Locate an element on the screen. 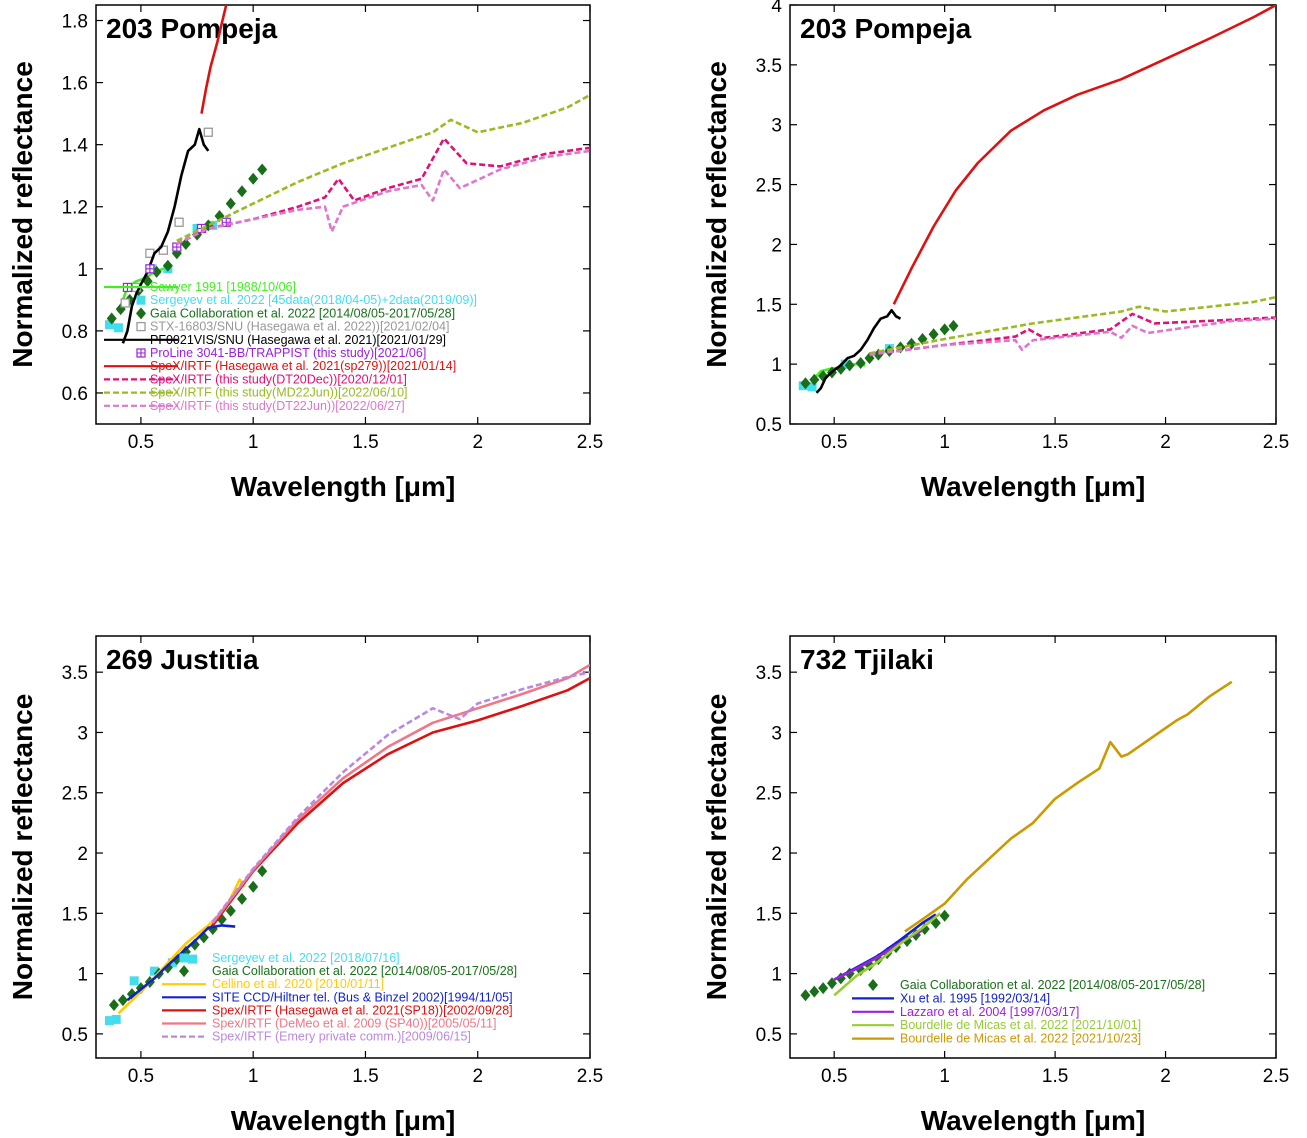 The width and height of the screenshot is (1307, 1138). x-tick-label: 2.5 is located at coordinates (1276, 442).